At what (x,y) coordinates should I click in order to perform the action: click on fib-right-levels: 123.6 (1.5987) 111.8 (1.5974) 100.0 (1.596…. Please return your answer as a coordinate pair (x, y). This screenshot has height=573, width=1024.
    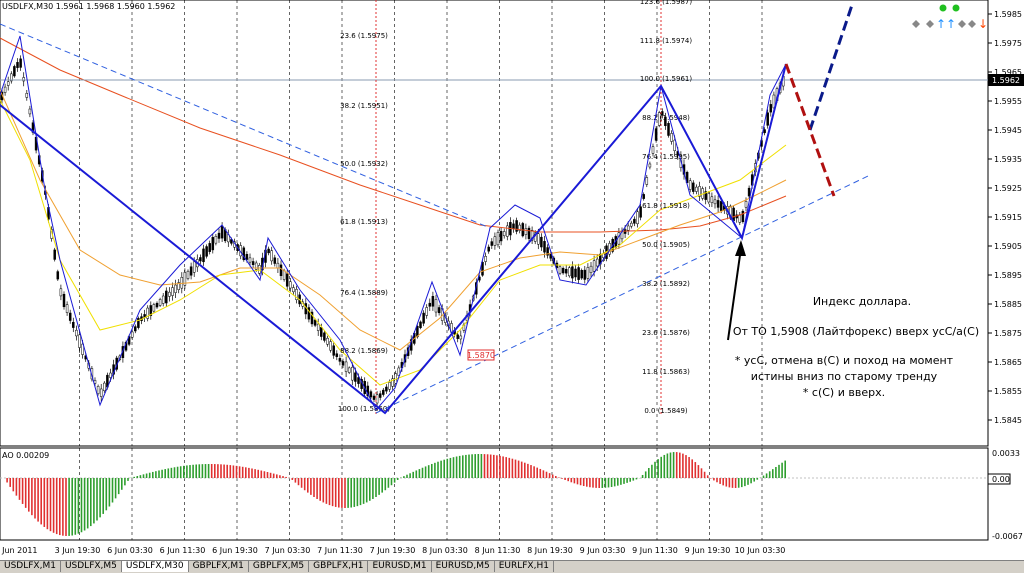
    Looking at the image, I should click on (666, 207).